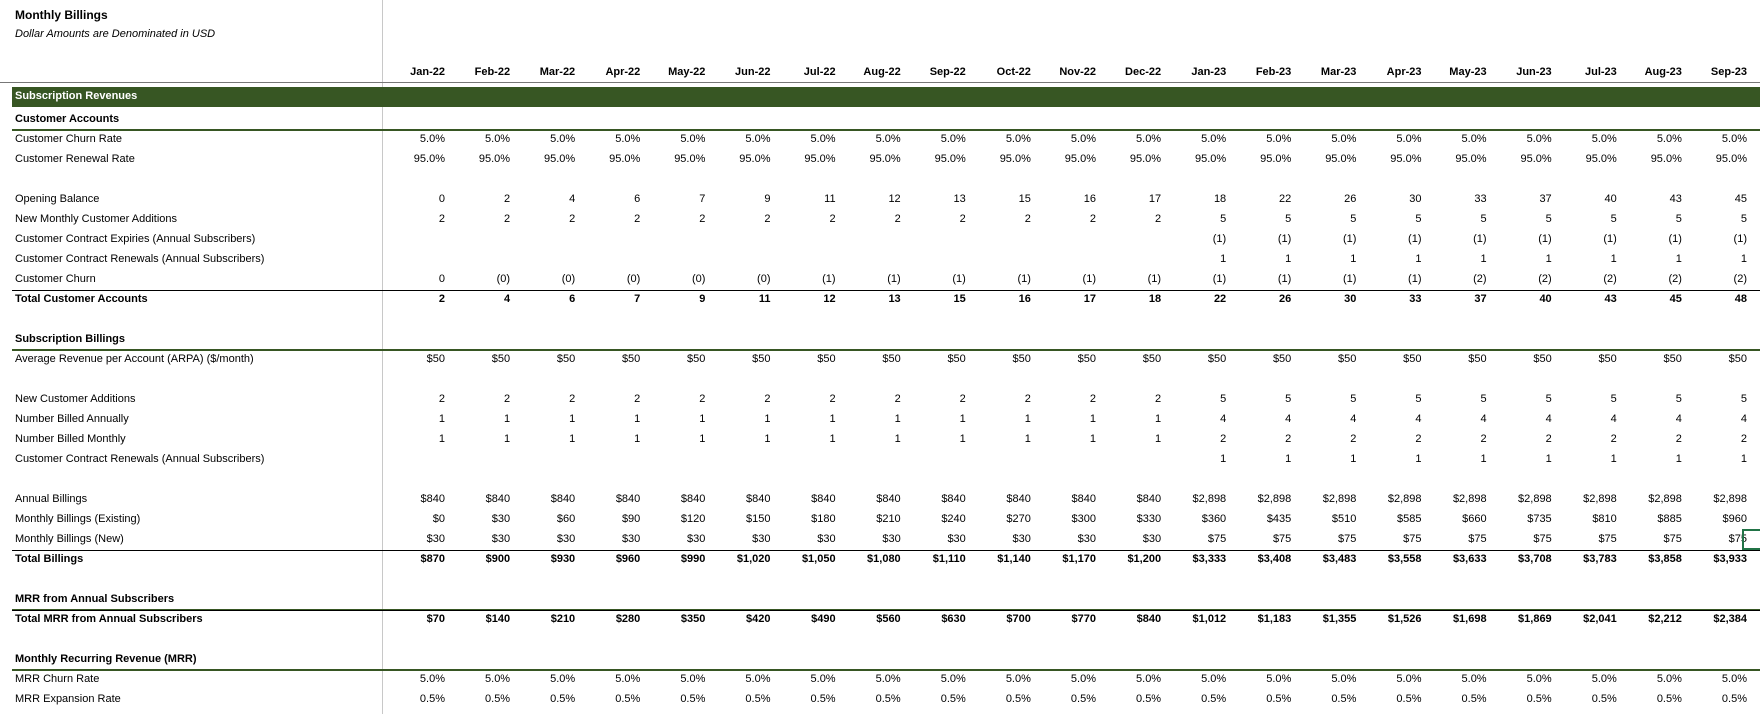 This screenshot has height=714, width=1760. Describe the element at coordinates (1024, 199) in the screenshot. I see `table-cell: 15` at that location.